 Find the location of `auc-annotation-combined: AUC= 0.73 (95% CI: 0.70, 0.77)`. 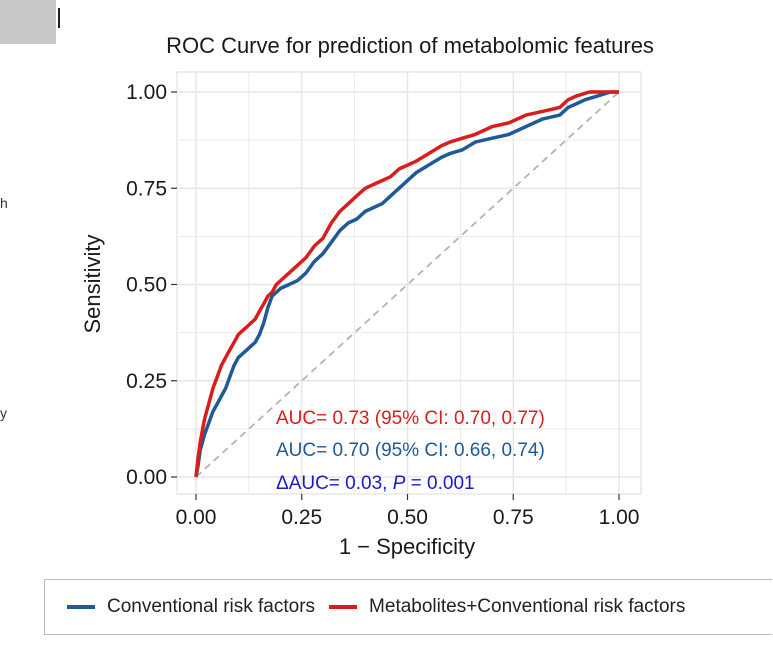

auc-annotation-combined: AUC= 0.73 (95% CI: 0.70, 0.77) is located at coordinates (410, 418).